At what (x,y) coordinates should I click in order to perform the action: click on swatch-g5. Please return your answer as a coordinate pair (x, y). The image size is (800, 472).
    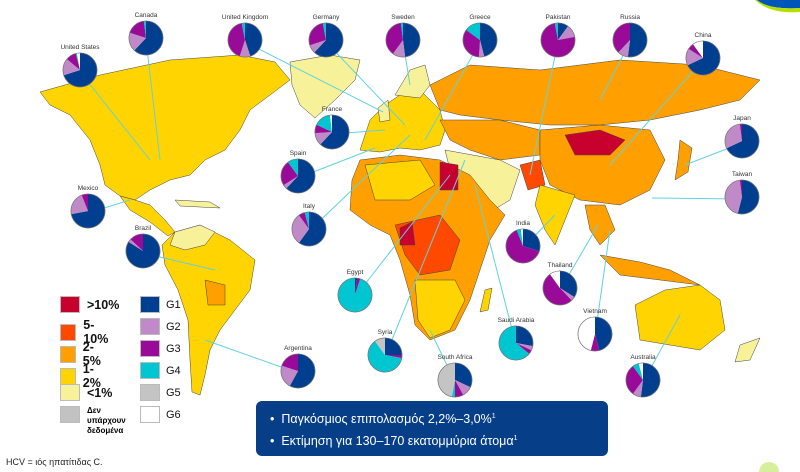
    Looking at the image, I should click on (150, 392).